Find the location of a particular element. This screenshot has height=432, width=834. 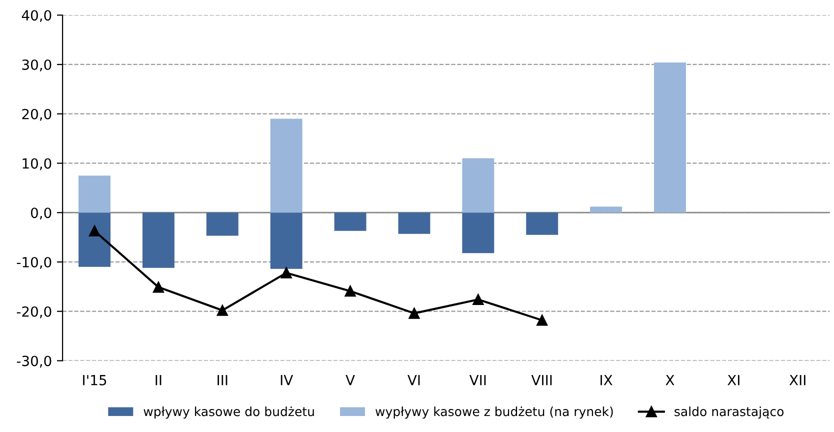

y-tick-label: -10,0 is located at coordinates (34, 262).